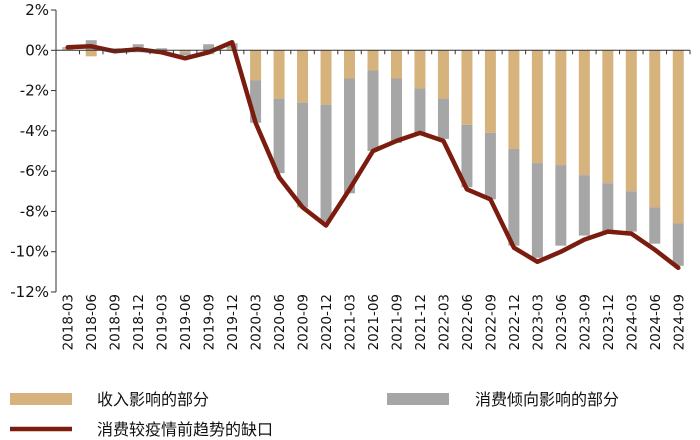 The image size is (700, 440). I want to click on x-tick-label: 2022-12, so click(515, 322).